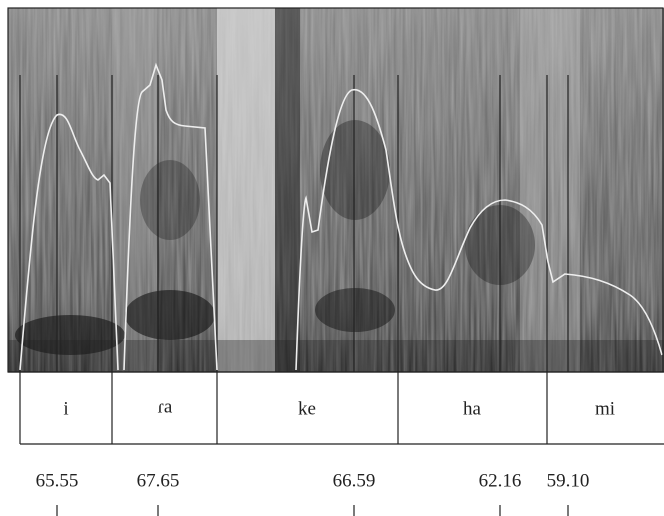 The image size is (664, 516). What do you see at coordinates (165, 406) in the screenshot?
I see `syllable-label: ɾa` at bounding box center [165, 406].